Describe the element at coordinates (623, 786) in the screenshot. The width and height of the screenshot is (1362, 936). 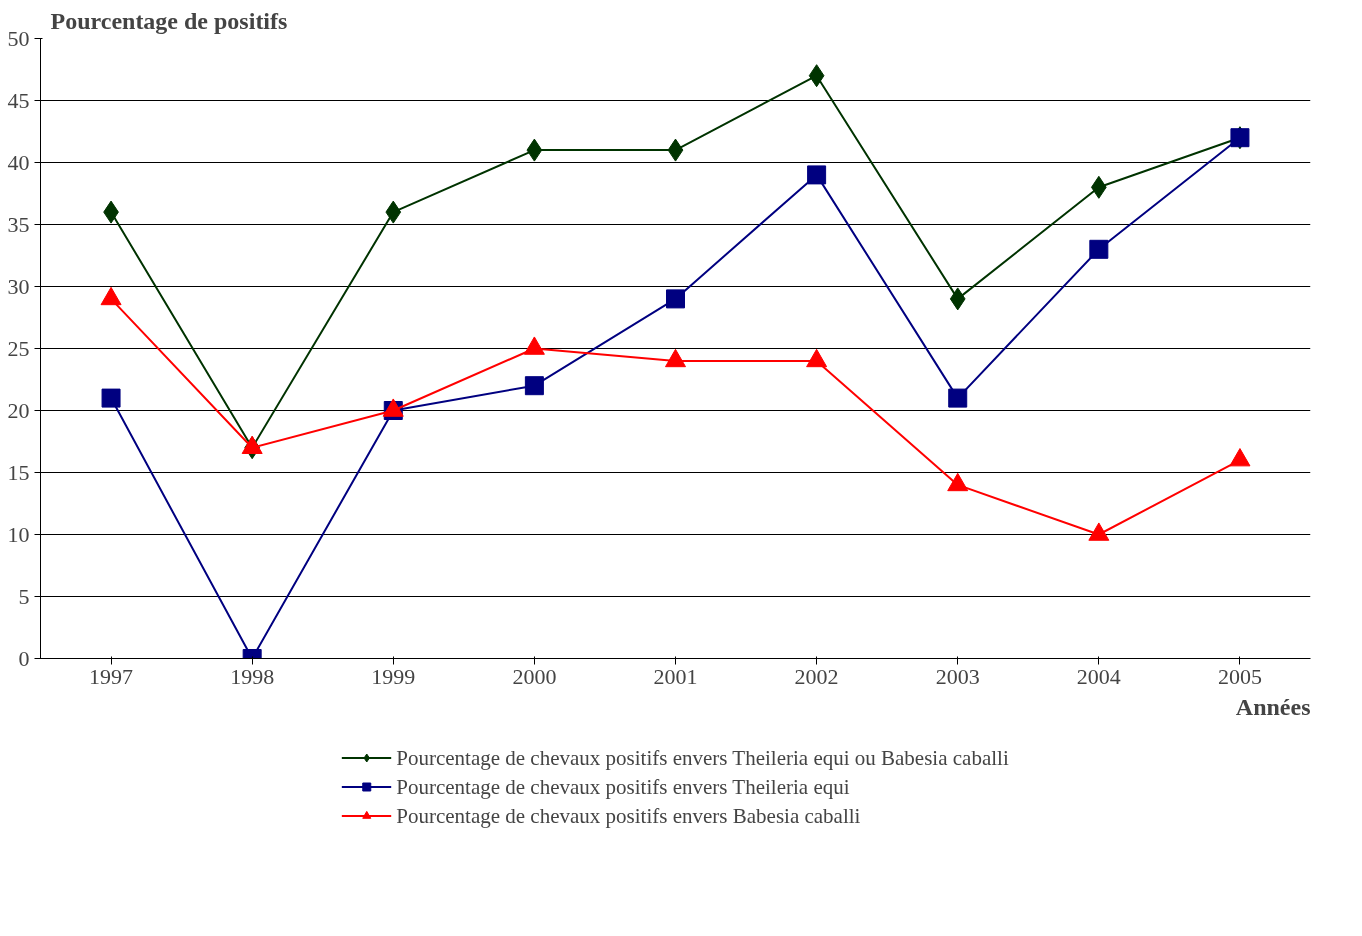
I see `legend-label: Pourcentage de chevaux positifs envers Theileria equi` at that location.